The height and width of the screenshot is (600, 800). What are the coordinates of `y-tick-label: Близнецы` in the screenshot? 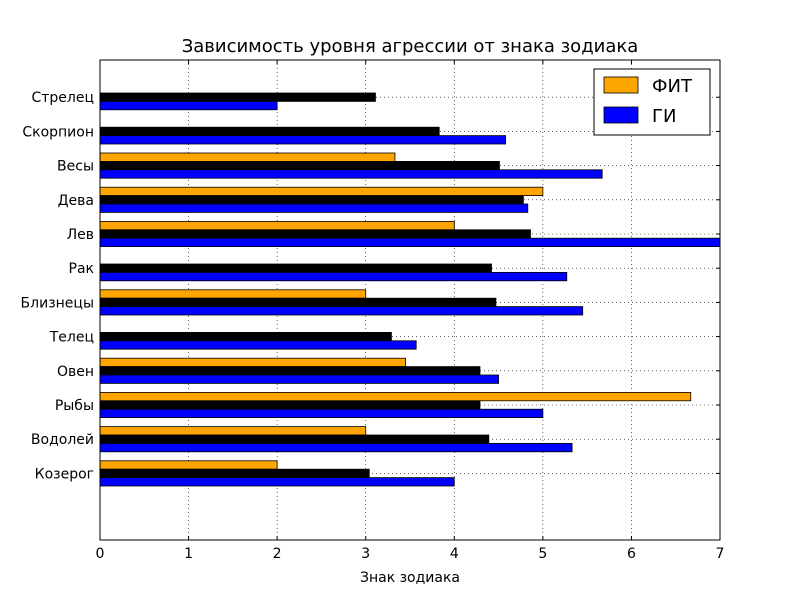 It's located at (57, 303).